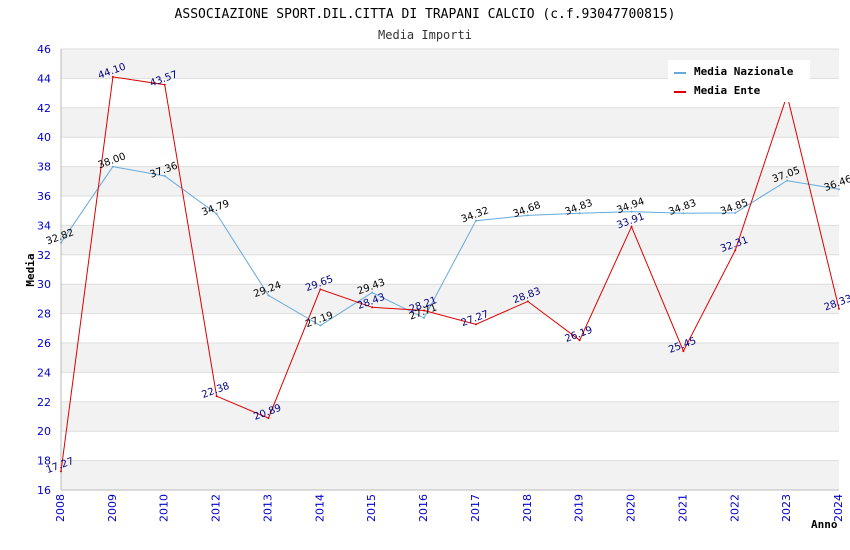  What do you see at coordinates (44, 402) in the screenshot?
I see `y-tick-label: 22` at bounding box center [44, 402].